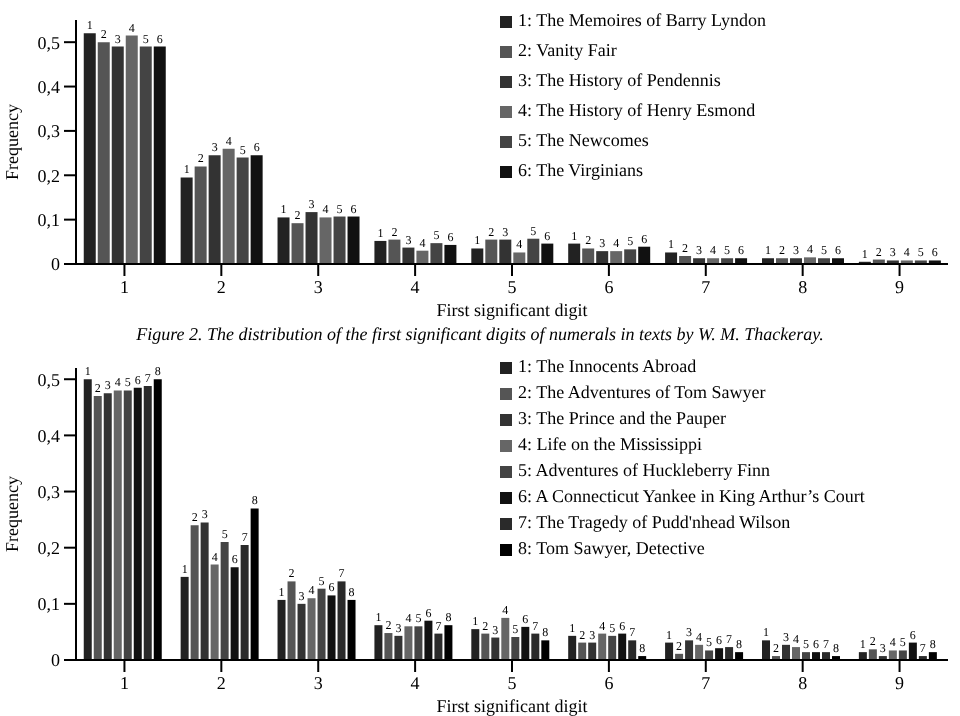 This screenshot has width=960, height=716. What do you see at coordinates (583, 141) in the screenshot?
I see `legend-label: 5: The Newcomes` at bounding box center [583, 141].